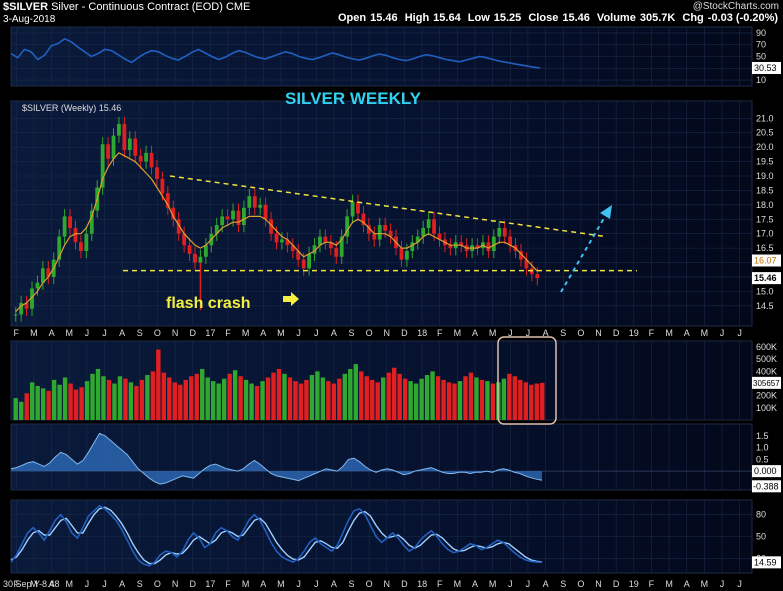 The width and height of the screenshot is (783, 591). I want to click on resistance-trendline, so click(388, 206).